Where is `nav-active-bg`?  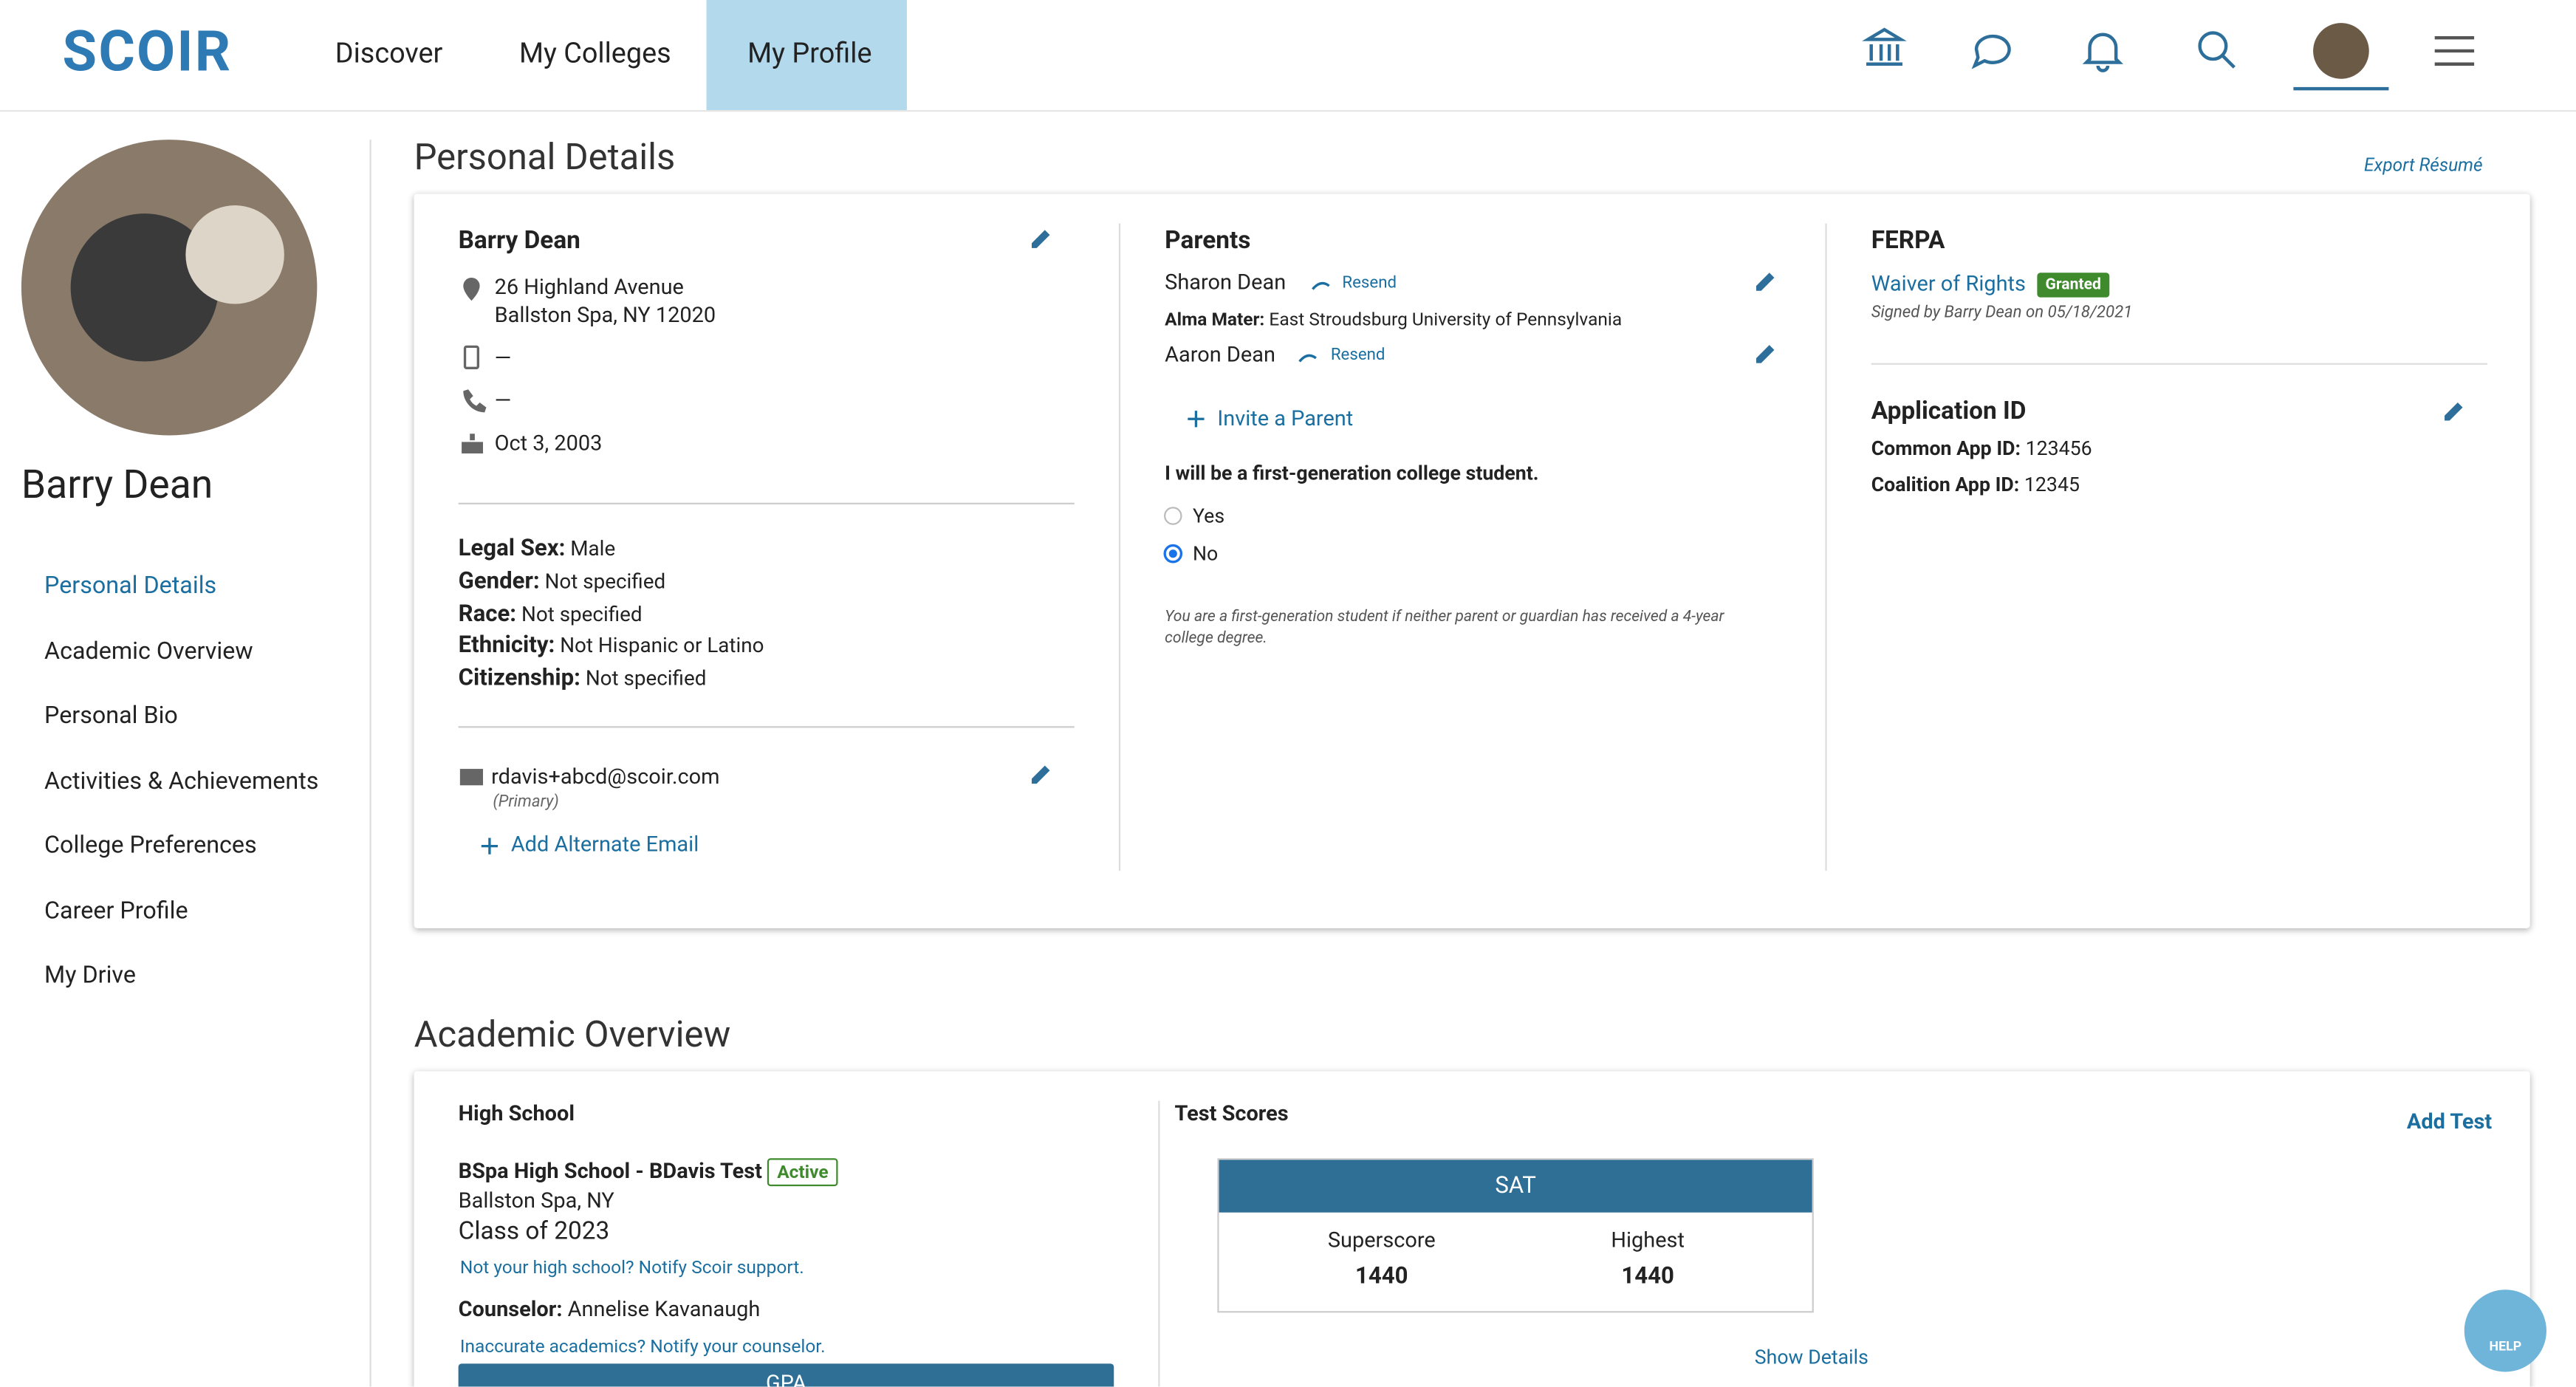
nav-active-bg is located at coordinates (806, 55).